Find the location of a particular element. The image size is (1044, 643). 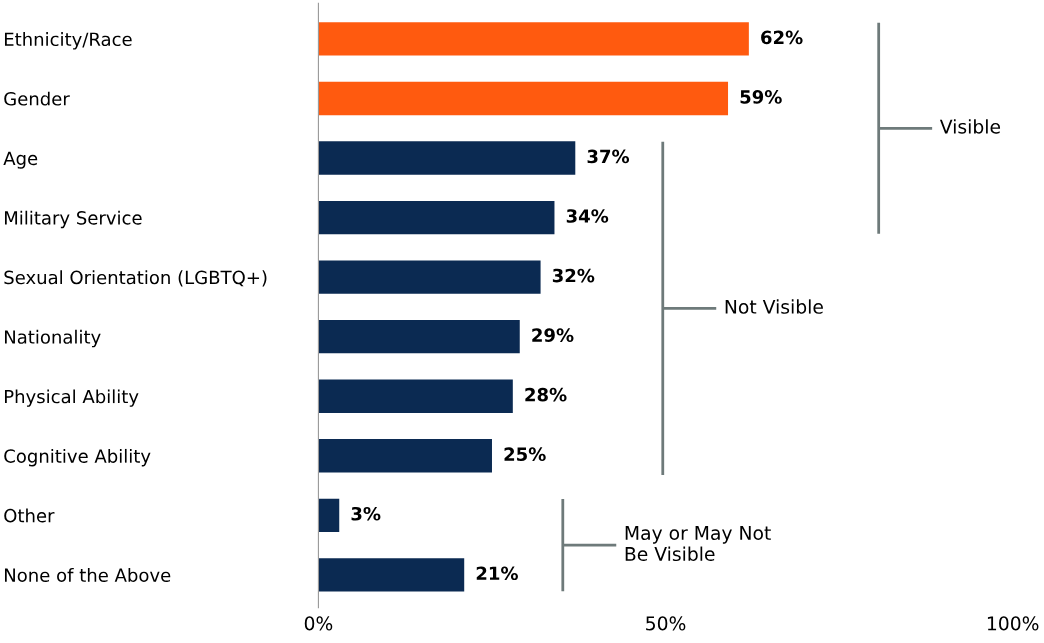

x-tick-label: 100% is located at coordinates (1013, 623).